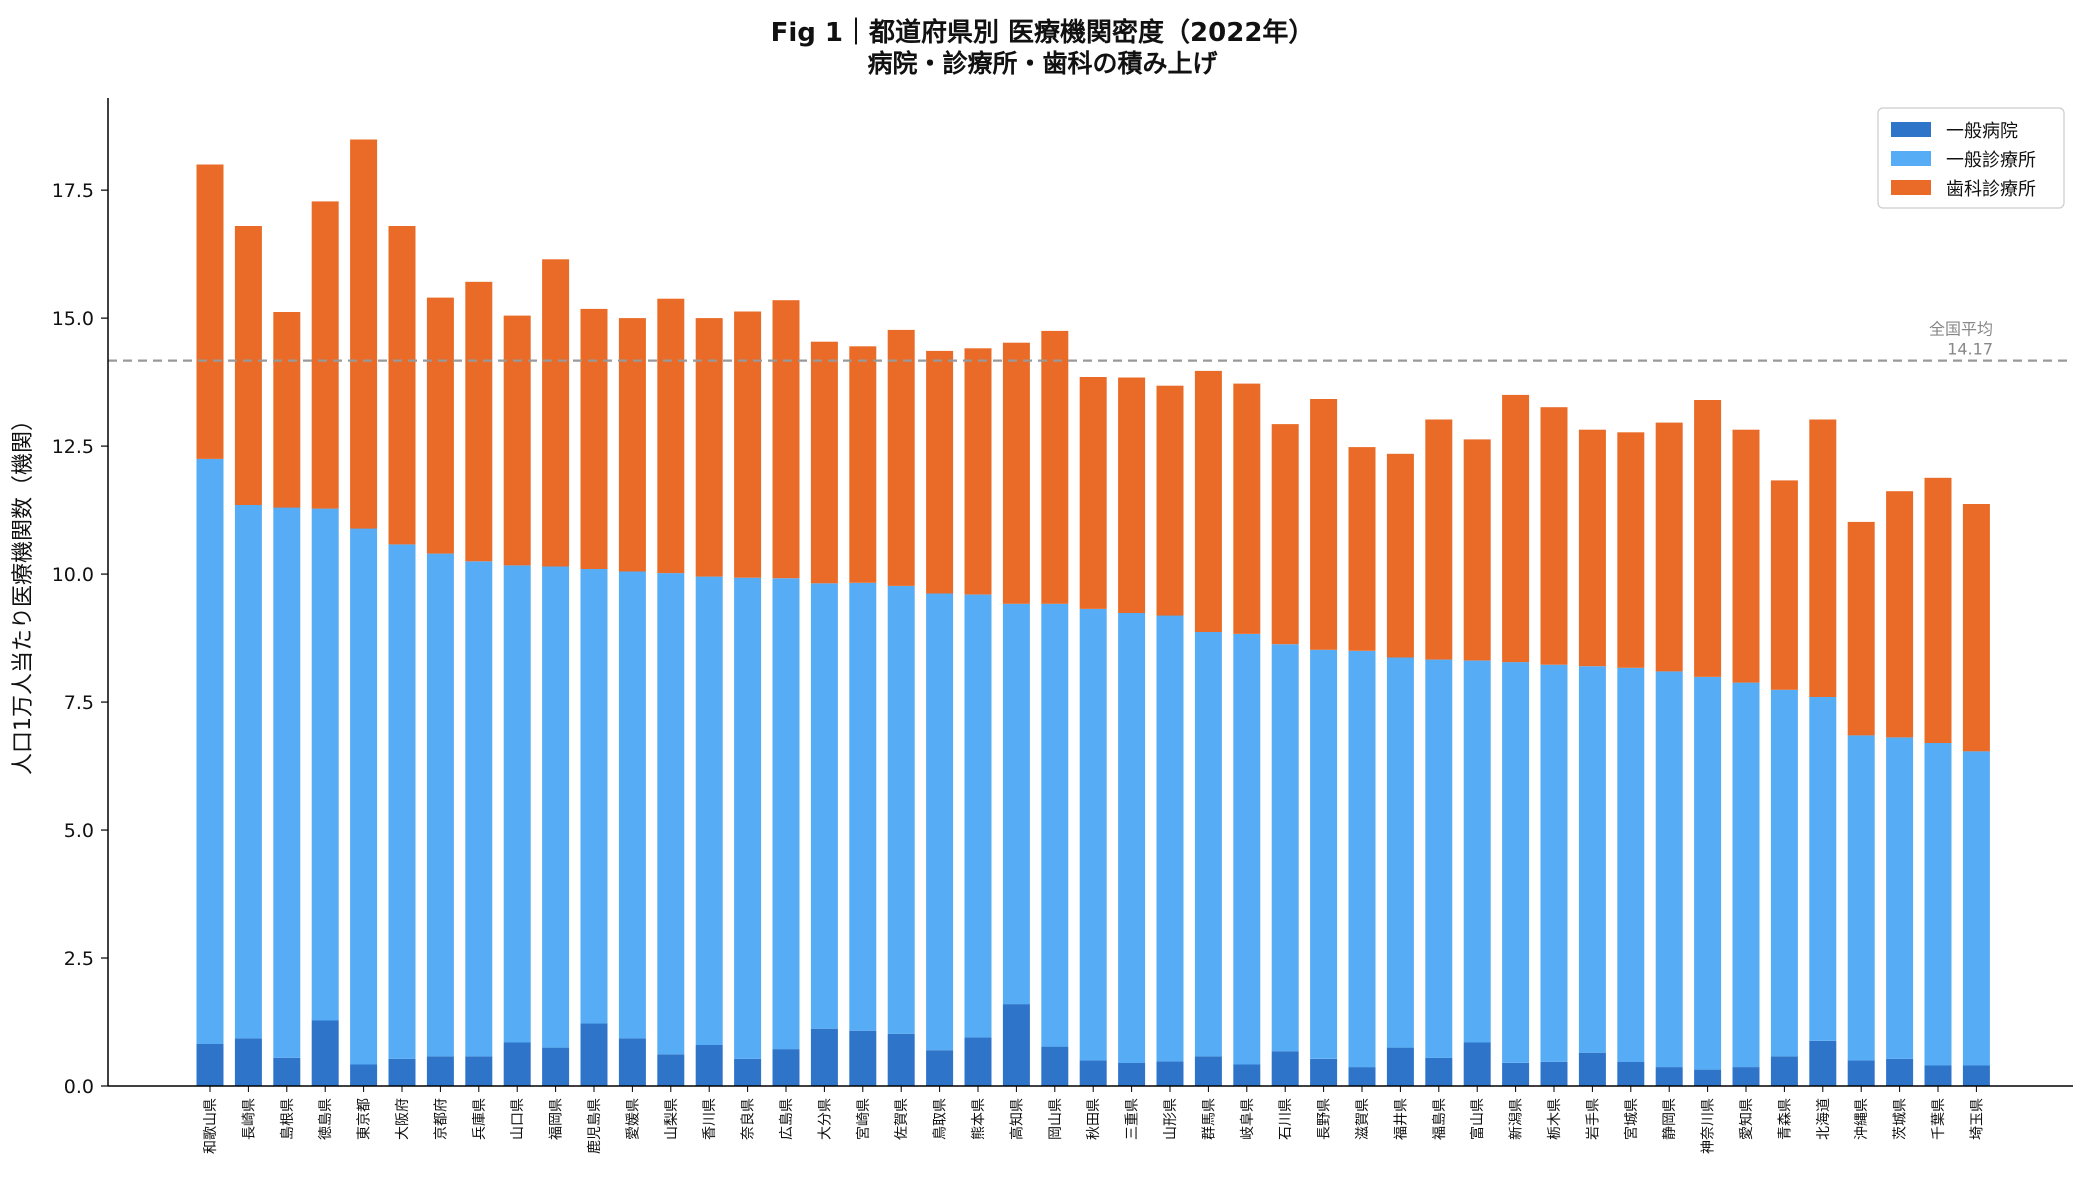  What do you see at coordinates (1593, 1119) in the screenshot?
I see `x-tick-label: 岩手県` at bounding box center [1593, 1119].